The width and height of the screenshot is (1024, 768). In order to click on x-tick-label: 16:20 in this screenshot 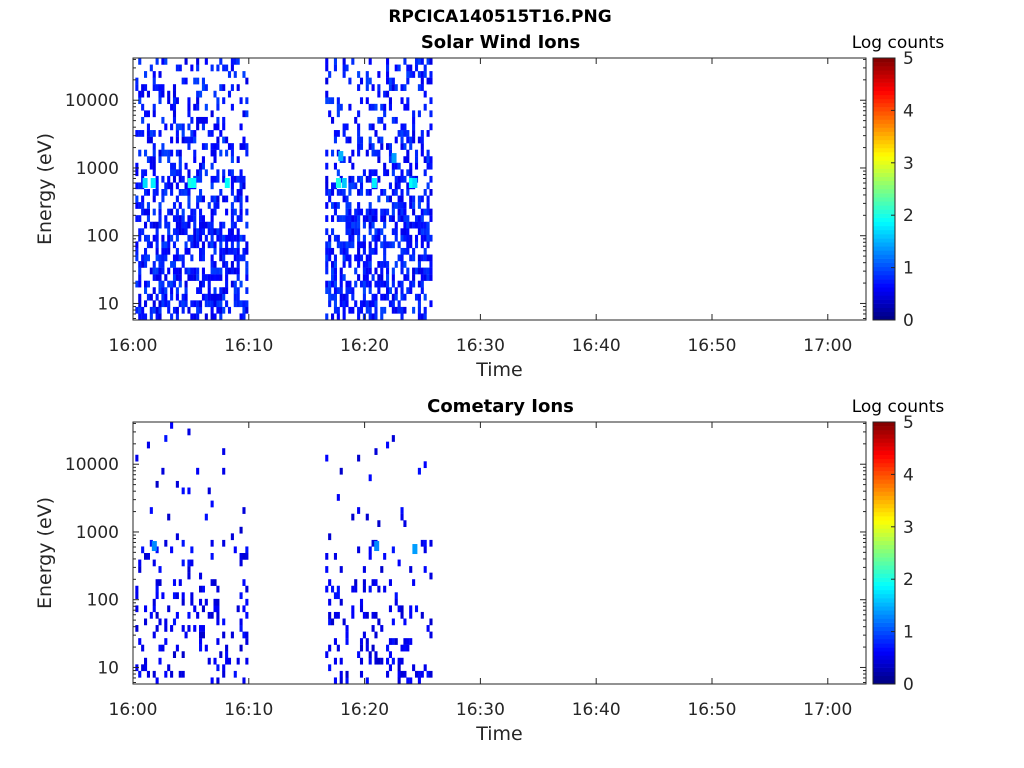, I will do `click(364, 346)`.